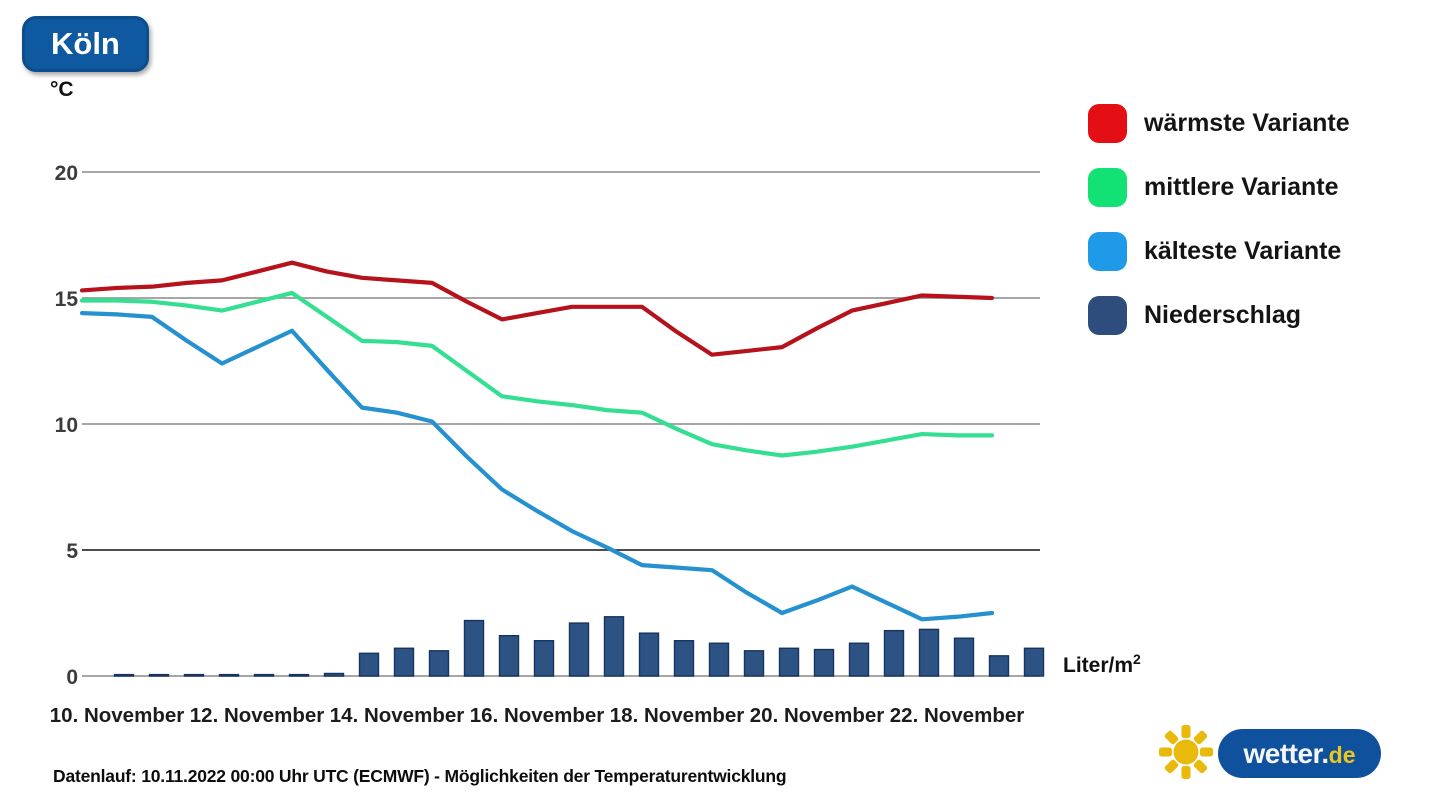  I want to click on precip-bars, so click(579, 646).